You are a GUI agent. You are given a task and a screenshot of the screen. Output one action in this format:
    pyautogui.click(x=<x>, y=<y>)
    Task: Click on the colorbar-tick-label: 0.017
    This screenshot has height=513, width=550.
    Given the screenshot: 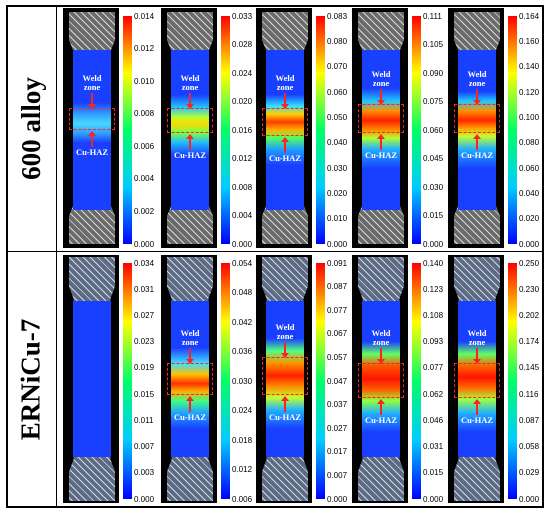 What is the action you would take?
    pyautogui.click(x=337, y=452)
    